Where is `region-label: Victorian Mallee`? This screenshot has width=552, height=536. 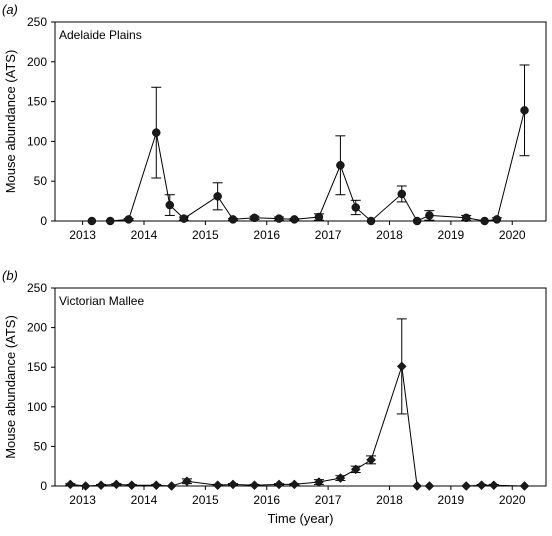
region-label: Victorian Mallee is located at coordinates (101, 301).